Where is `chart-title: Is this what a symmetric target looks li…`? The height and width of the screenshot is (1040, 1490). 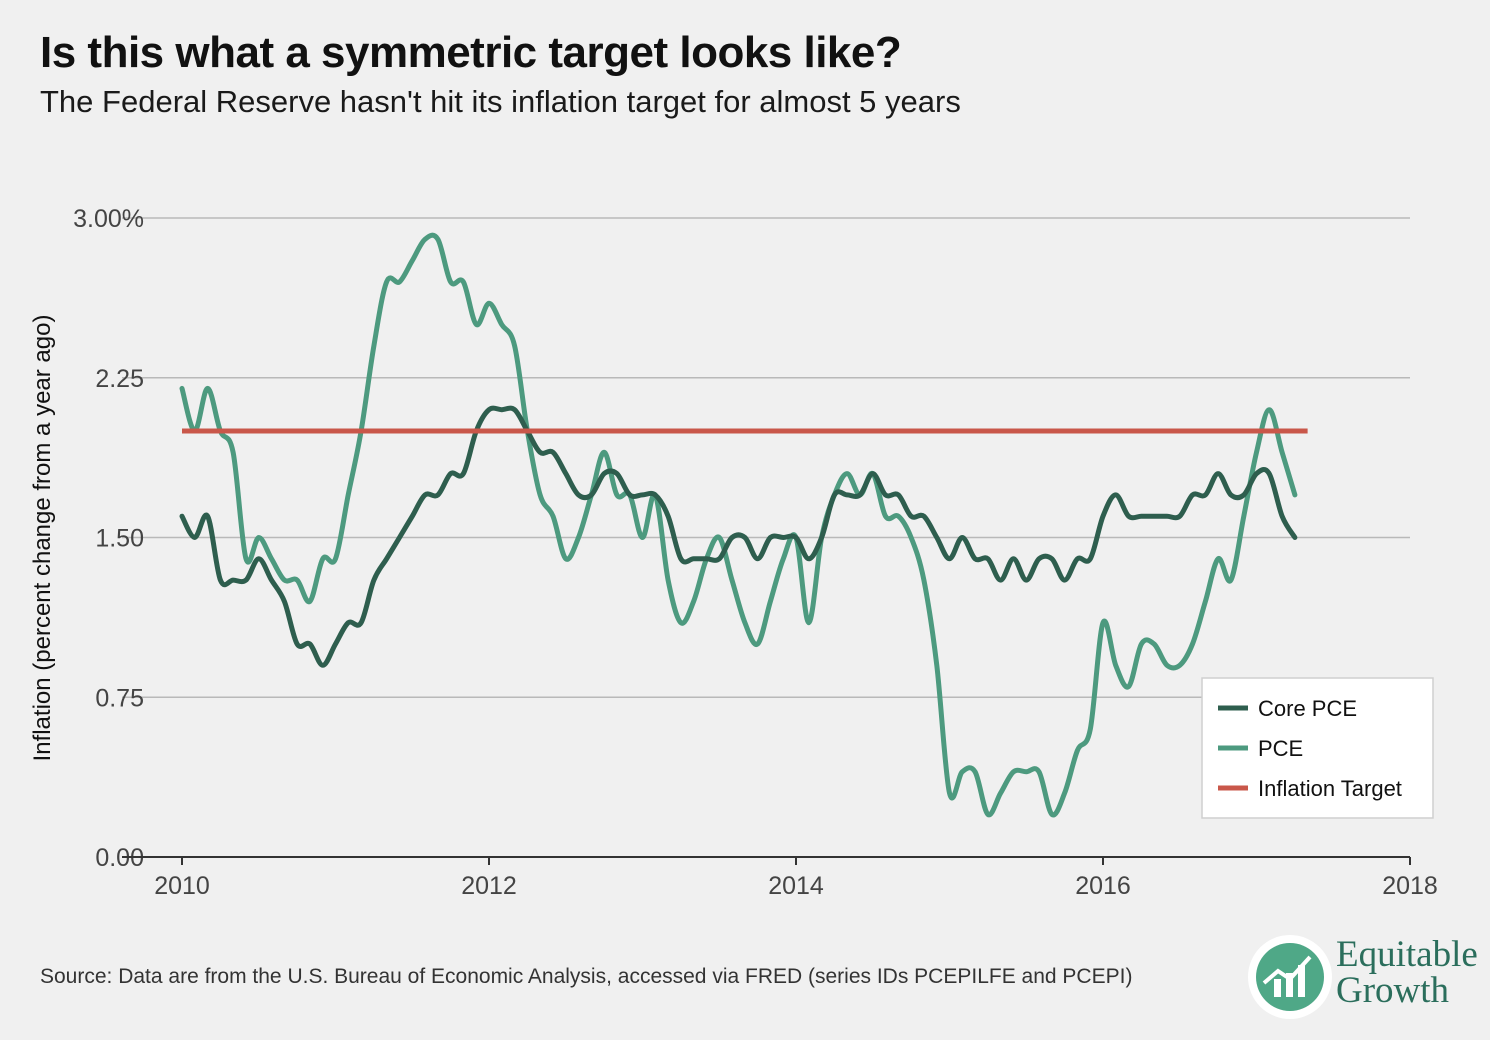
chart-title: Is this what a symmetric target looks li… is located at coordinates (471, 52).